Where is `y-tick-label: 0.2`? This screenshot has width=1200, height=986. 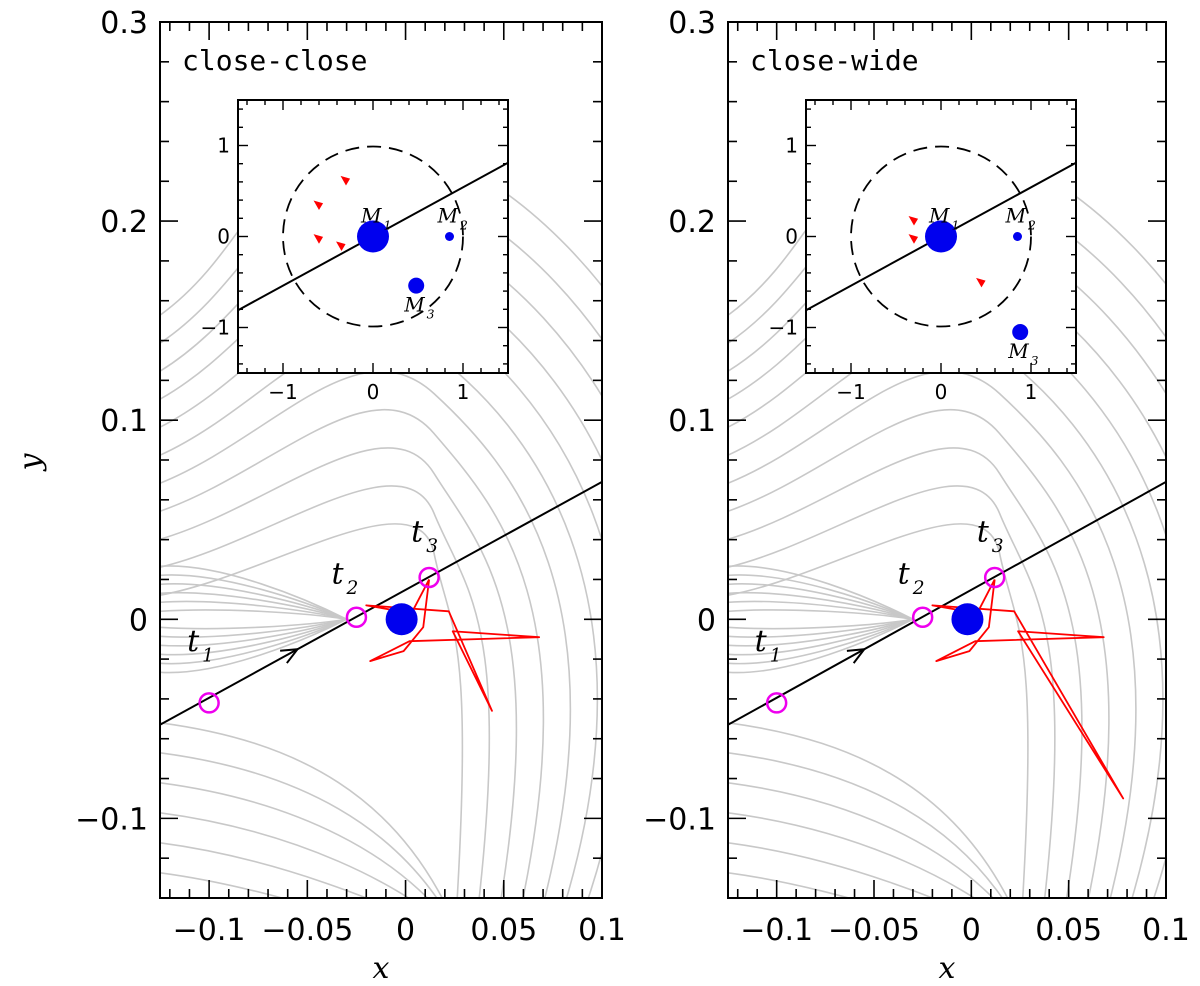 y-tick-label: 0.2 is located at coordinates (124, 222).